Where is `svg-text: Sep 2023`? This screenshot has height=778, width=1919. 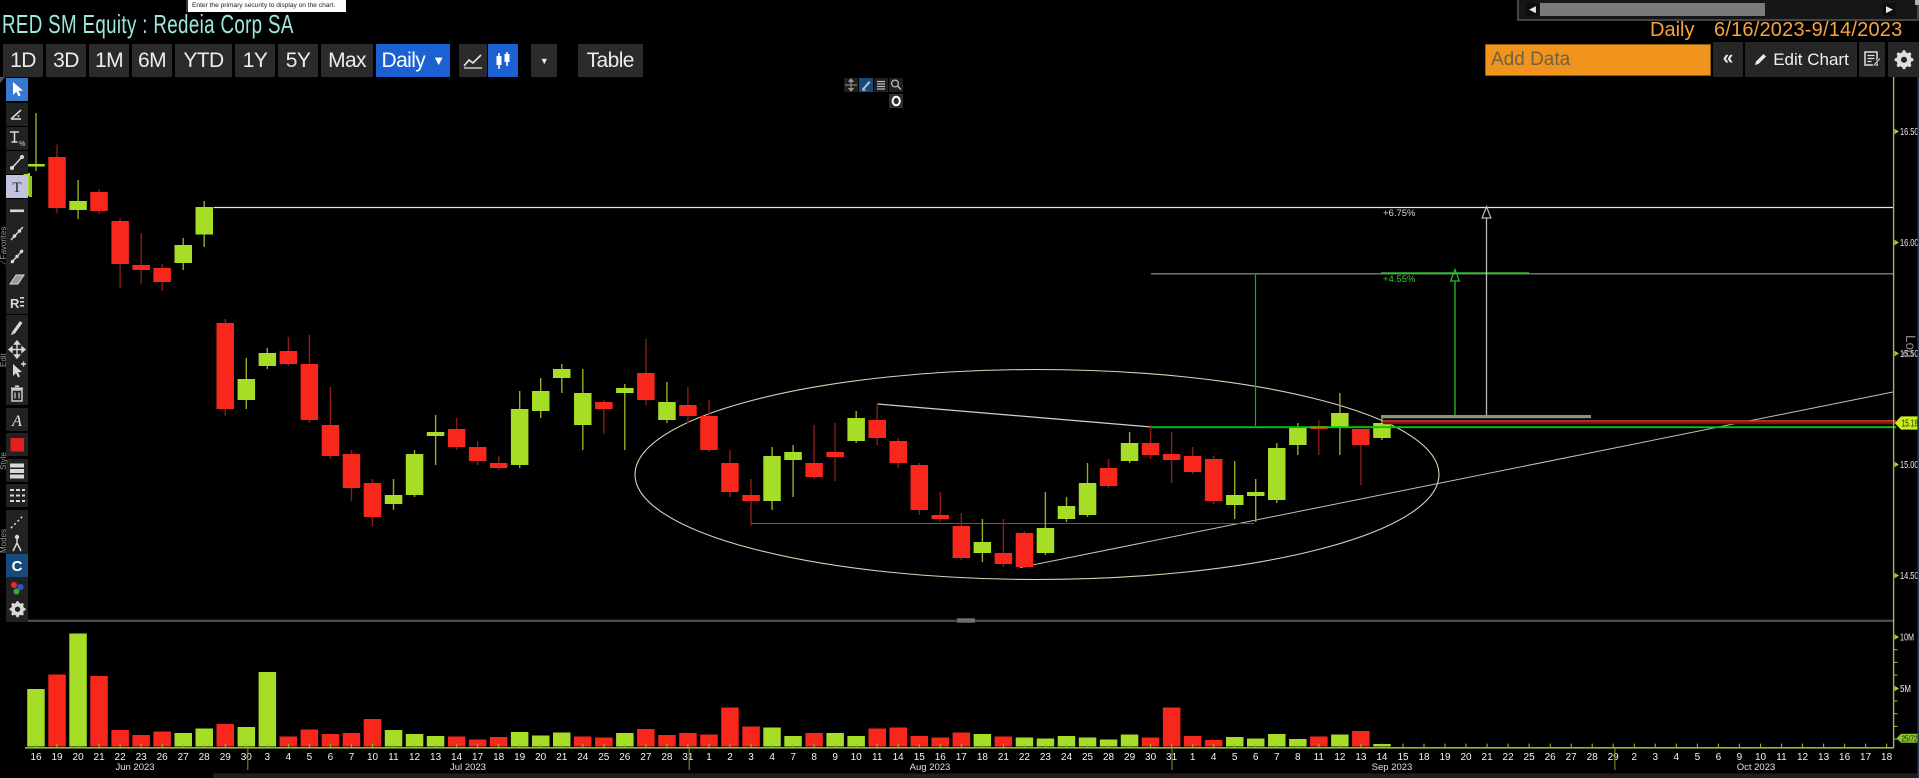
svg-text: Sep 2023 is located at coordinates (1392, 767).